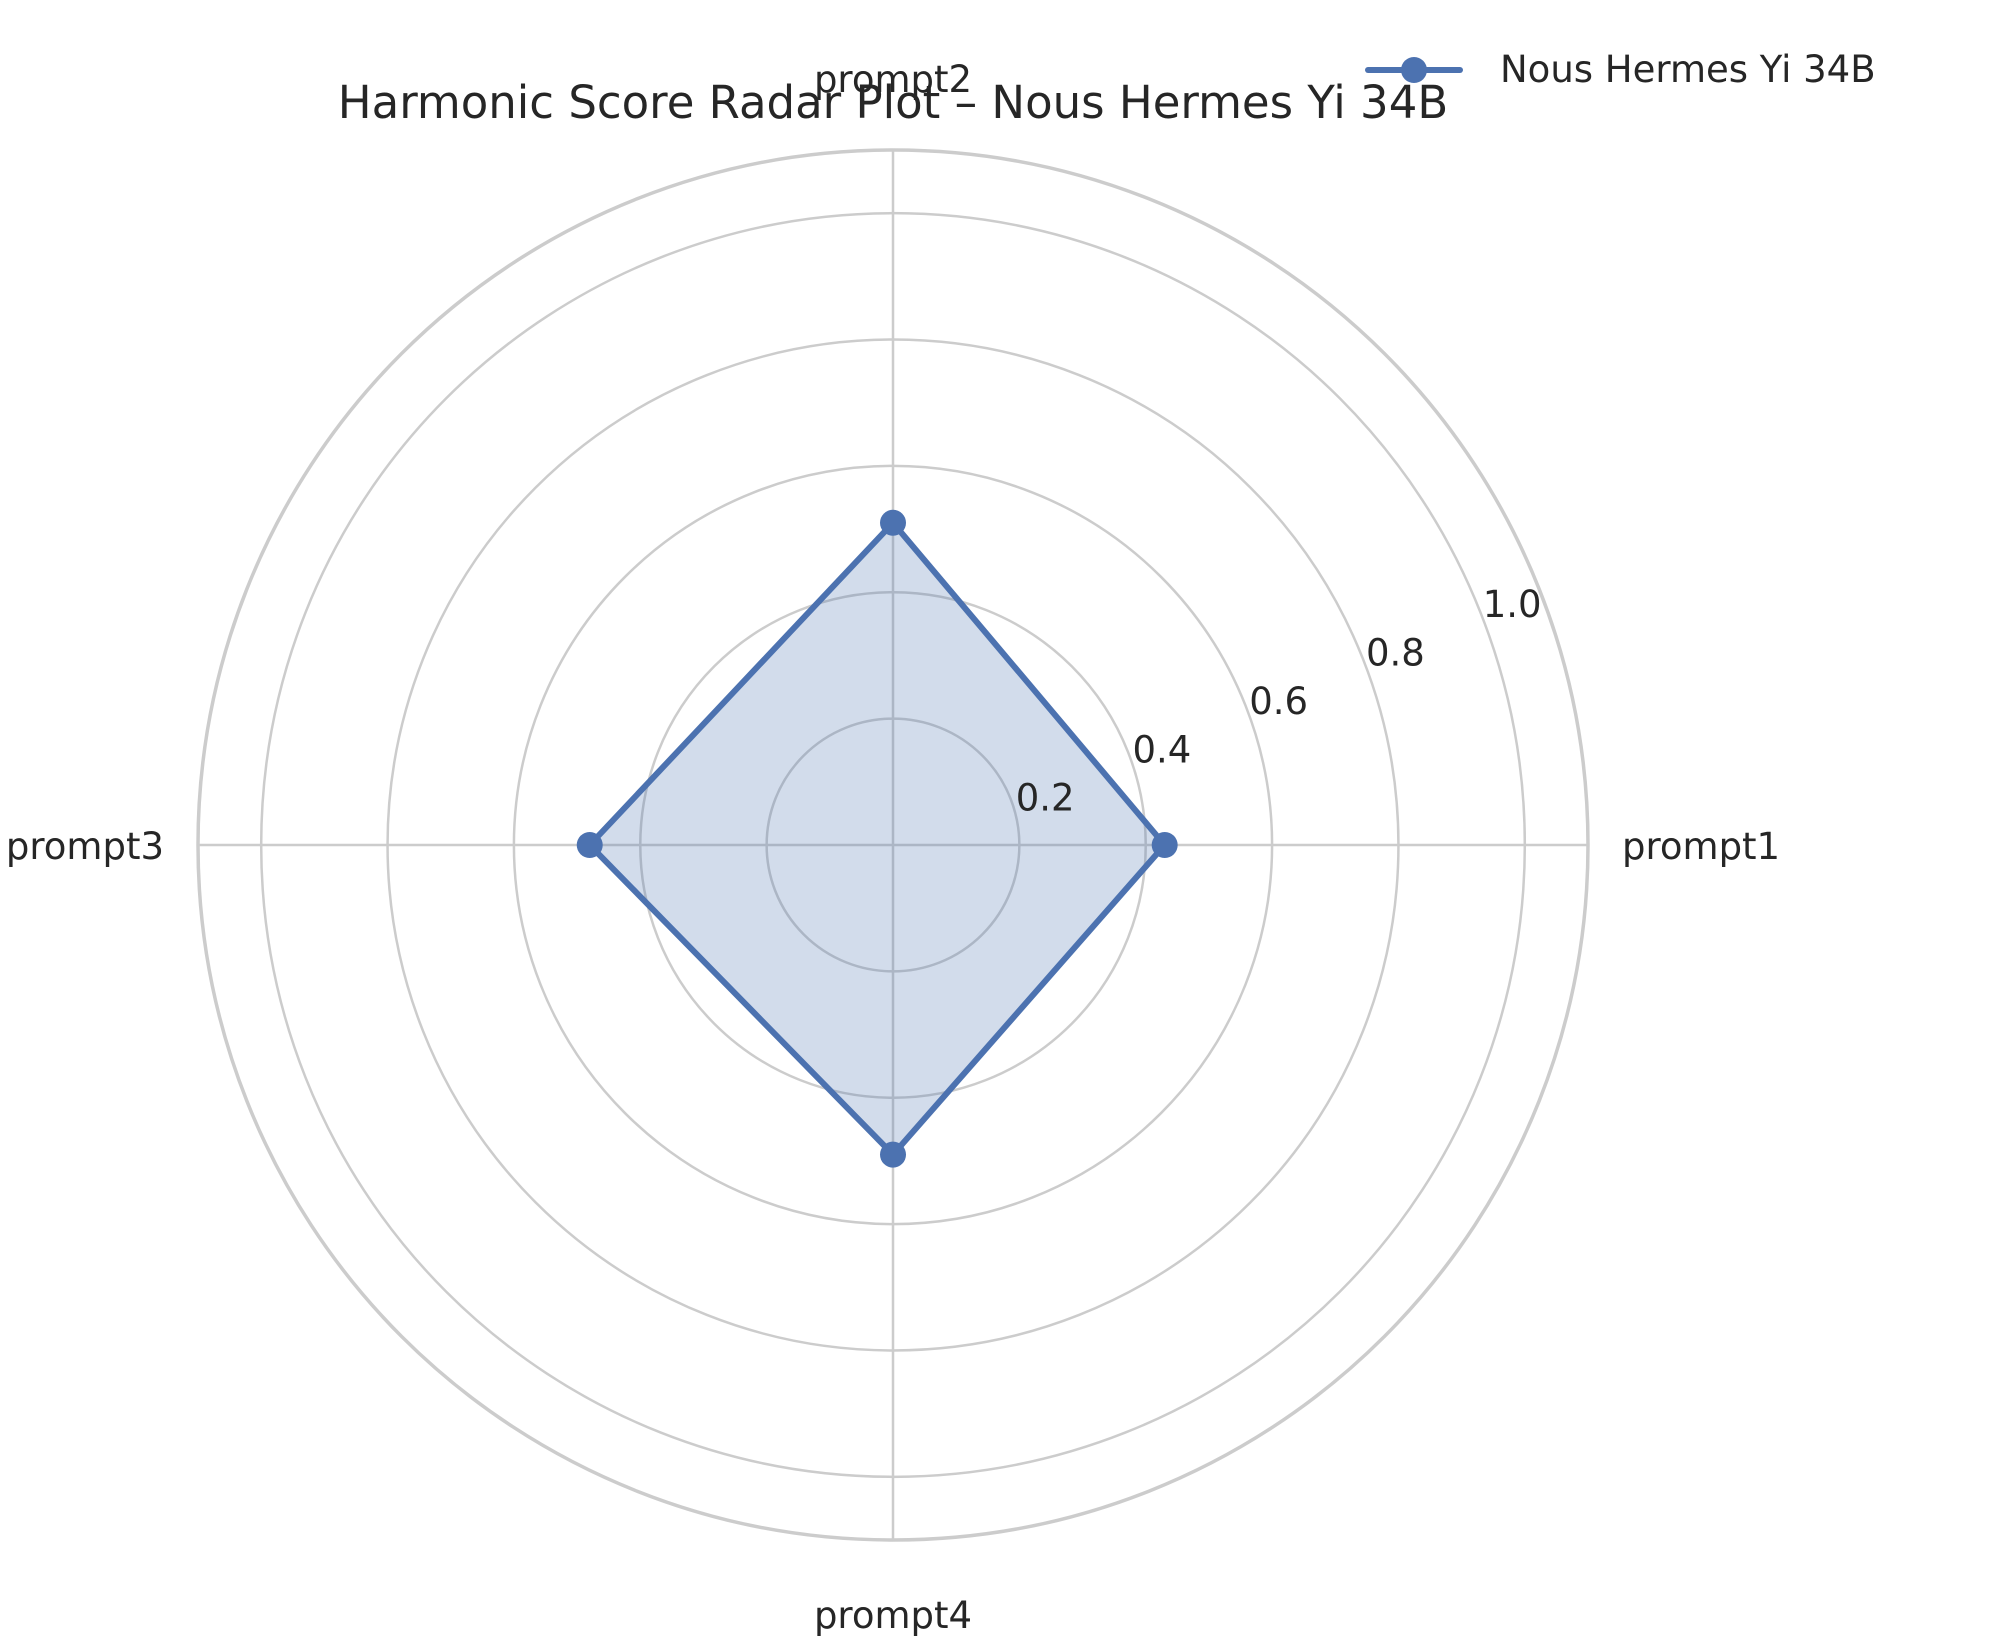 This screenshot has height=1652, width=2005. Describe the element at coordinates (1512, 604) in the screenshot. I see `radial-tick-label: 1.0` at that location.